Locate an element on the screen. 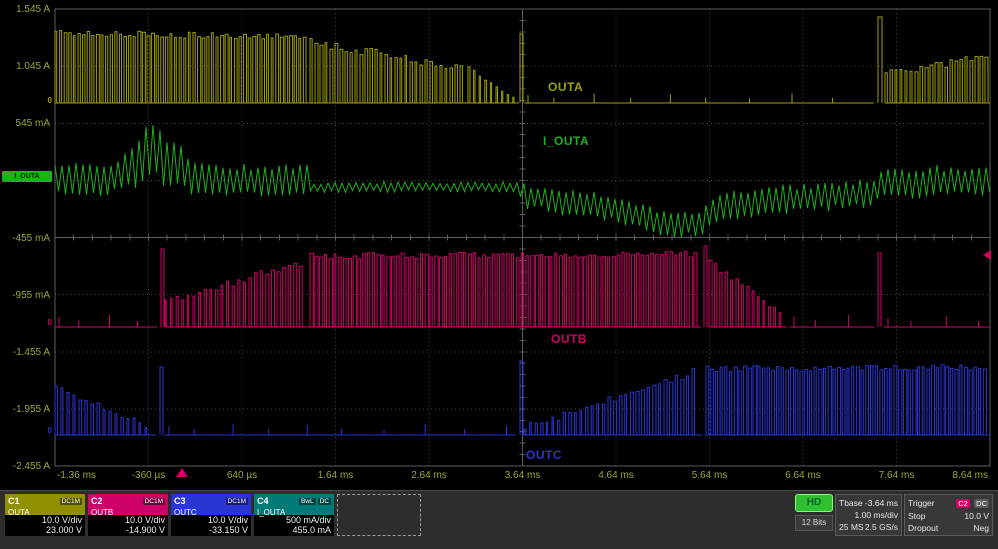 The height and width of the screenshot is (549, 998). zero-marker-c1: 0 is located at coordinates (49, 100).